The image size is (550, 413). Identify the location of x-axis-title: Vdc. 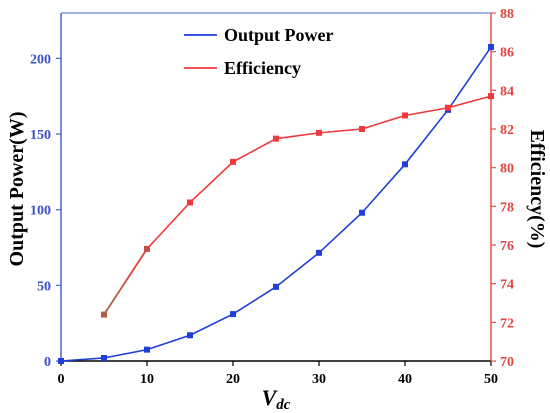
(276, 399).